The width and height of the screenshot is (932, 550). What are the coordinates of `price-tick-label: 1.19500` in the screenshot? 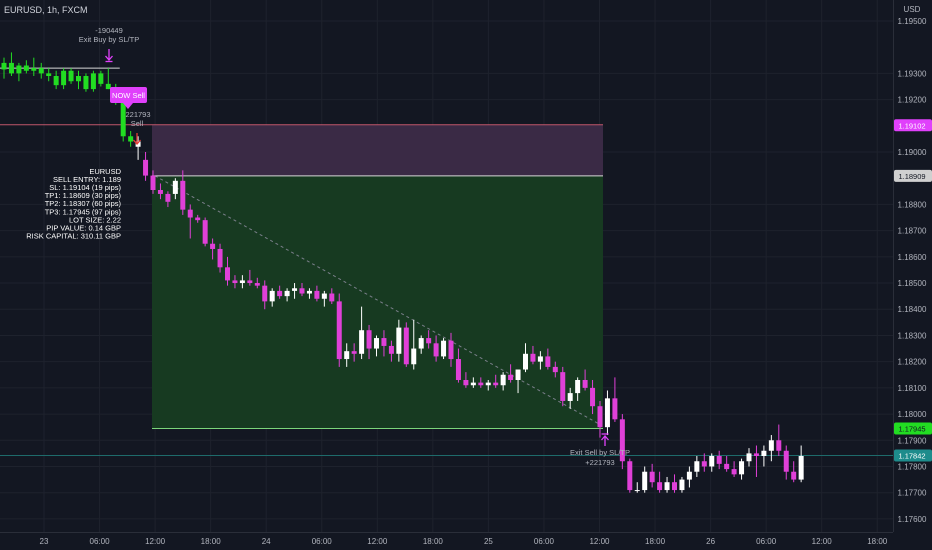 It's located at (912, 21).